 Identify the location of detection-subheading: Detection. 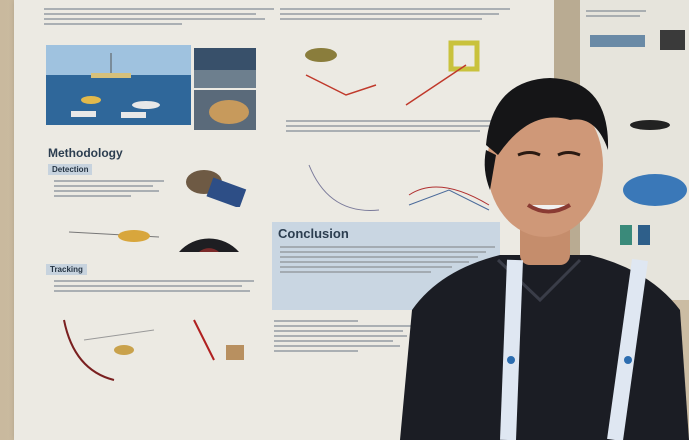
(70, 169).